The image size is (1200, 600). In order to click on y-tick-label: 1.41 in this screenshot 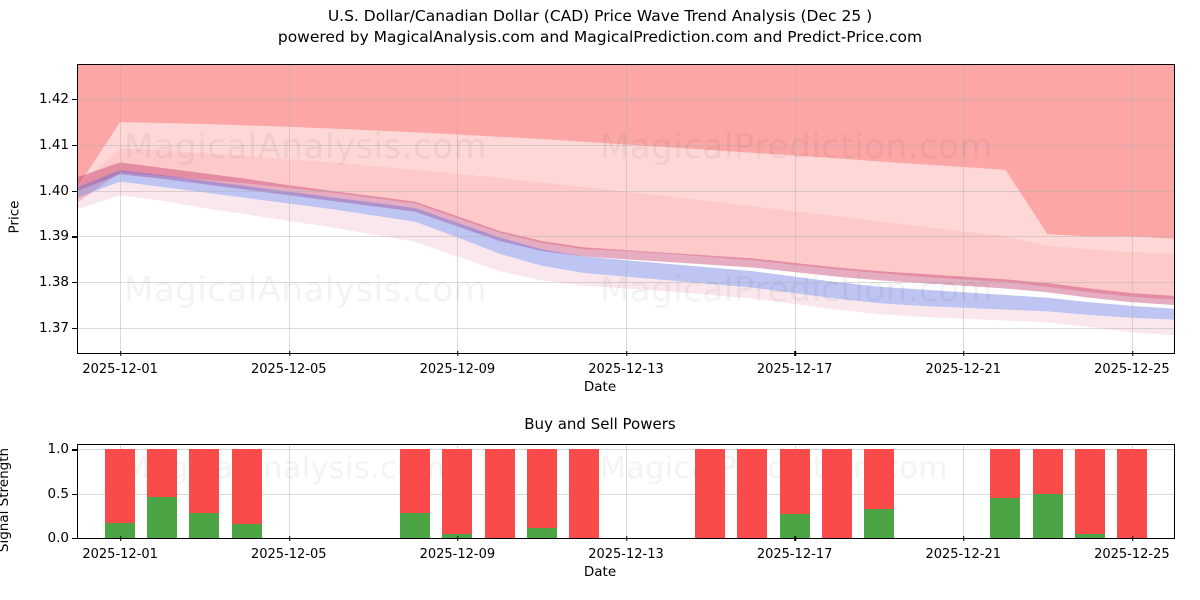, I will do `click(58, 145)`.